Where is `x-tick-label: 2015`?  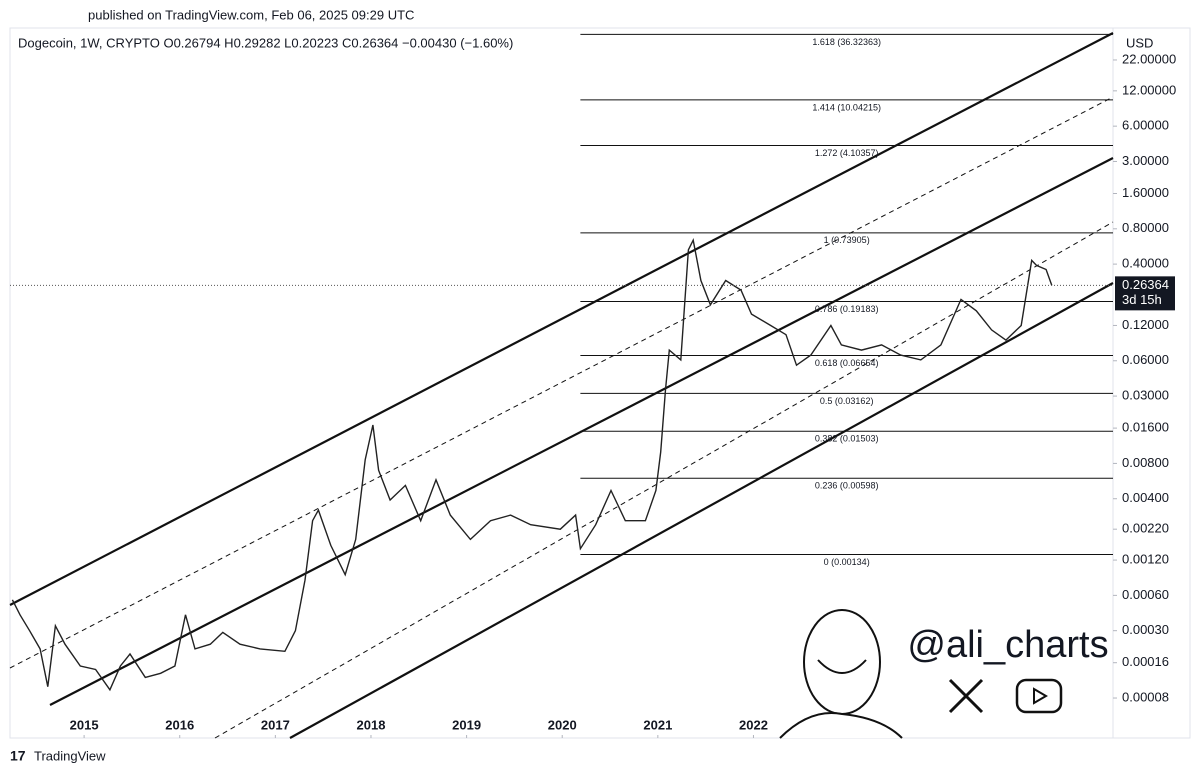
x-tick-label: 2015 is located at coordinates (84, 724).